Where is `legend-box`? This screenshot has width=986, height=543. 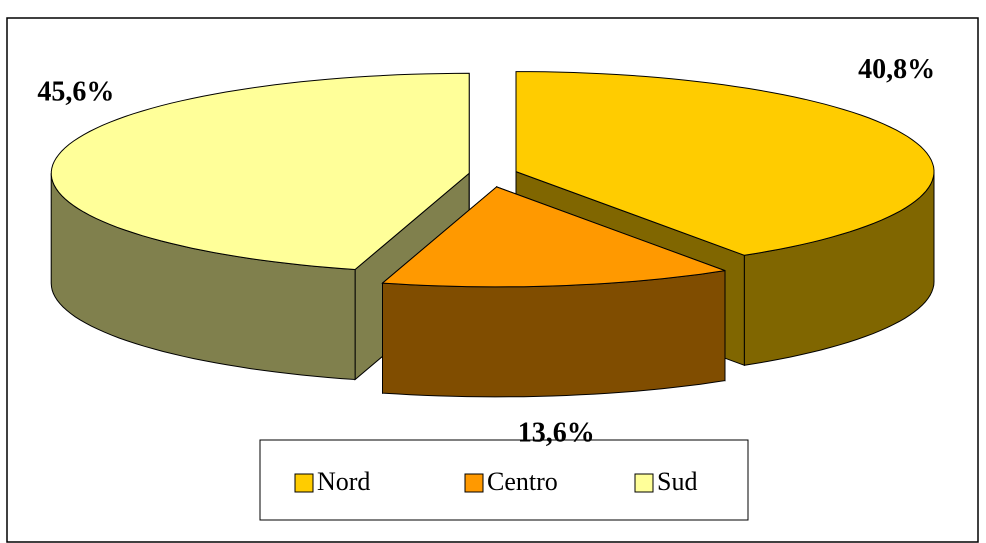
legend-box is located at coordinates (504, 480).